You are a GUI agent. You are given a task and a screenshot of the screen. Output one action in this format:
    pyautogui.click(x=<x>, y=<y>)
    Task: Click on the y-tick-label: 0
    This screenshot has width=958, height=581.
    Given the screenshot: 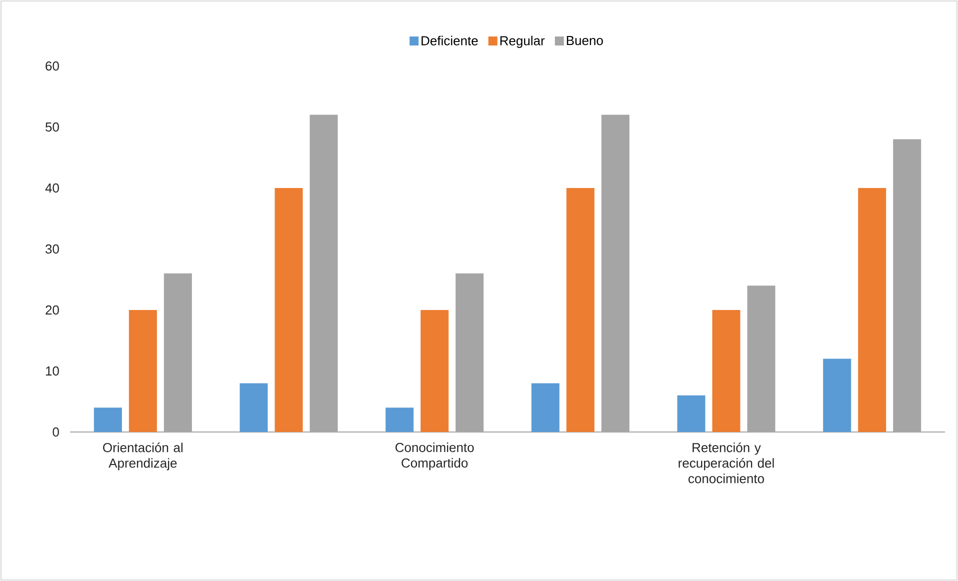 What is the action you would take?
    pyautogui.click(x=55, y=432)
    